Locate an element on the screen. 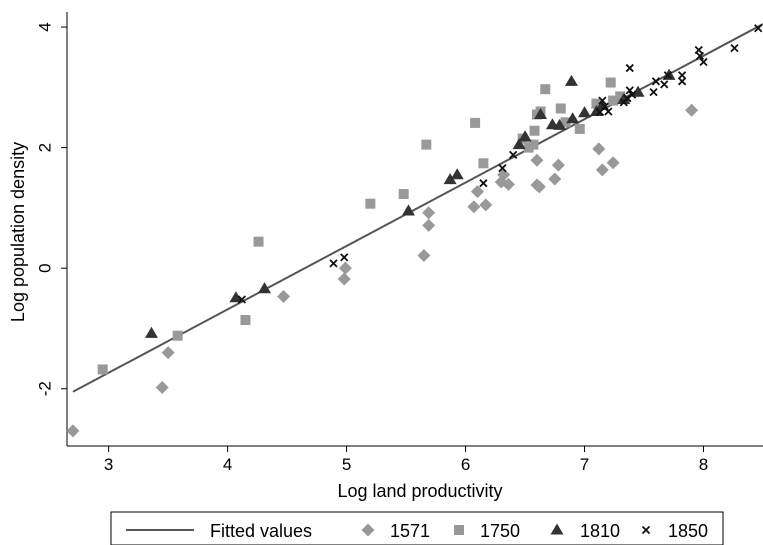  y-tick-label: 2 is located at coordinates (44, 147).